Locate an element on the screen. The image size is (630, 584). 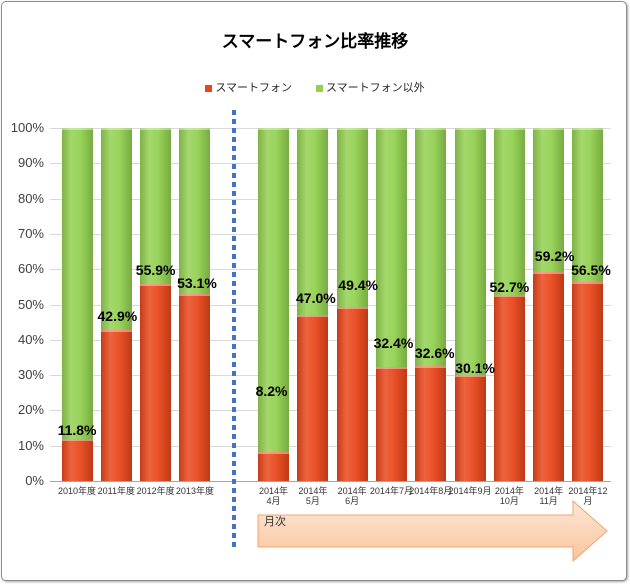
x-tick-label: 2013年度 is located at coordinates (194, 491).